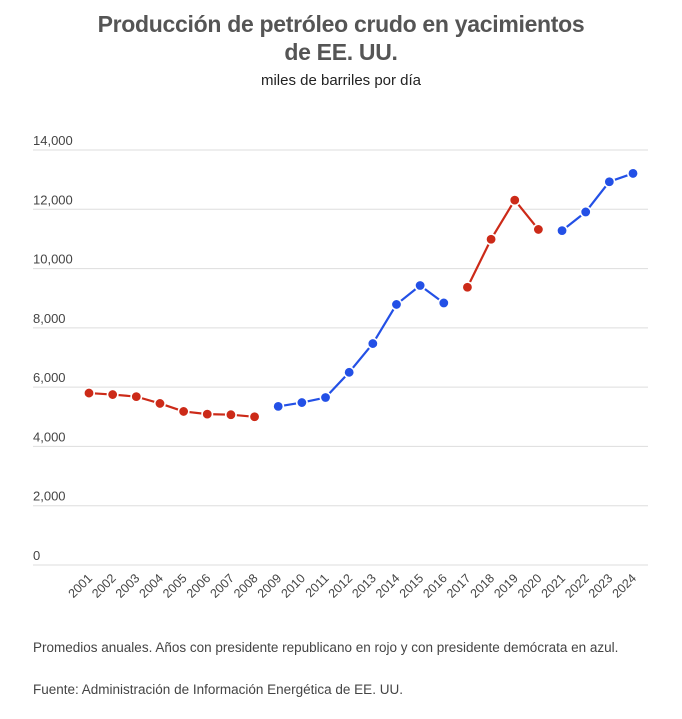  Describe the element at coordinates (506, 586) in the screenshot. I see `x-tick-label: 2019` at that location.